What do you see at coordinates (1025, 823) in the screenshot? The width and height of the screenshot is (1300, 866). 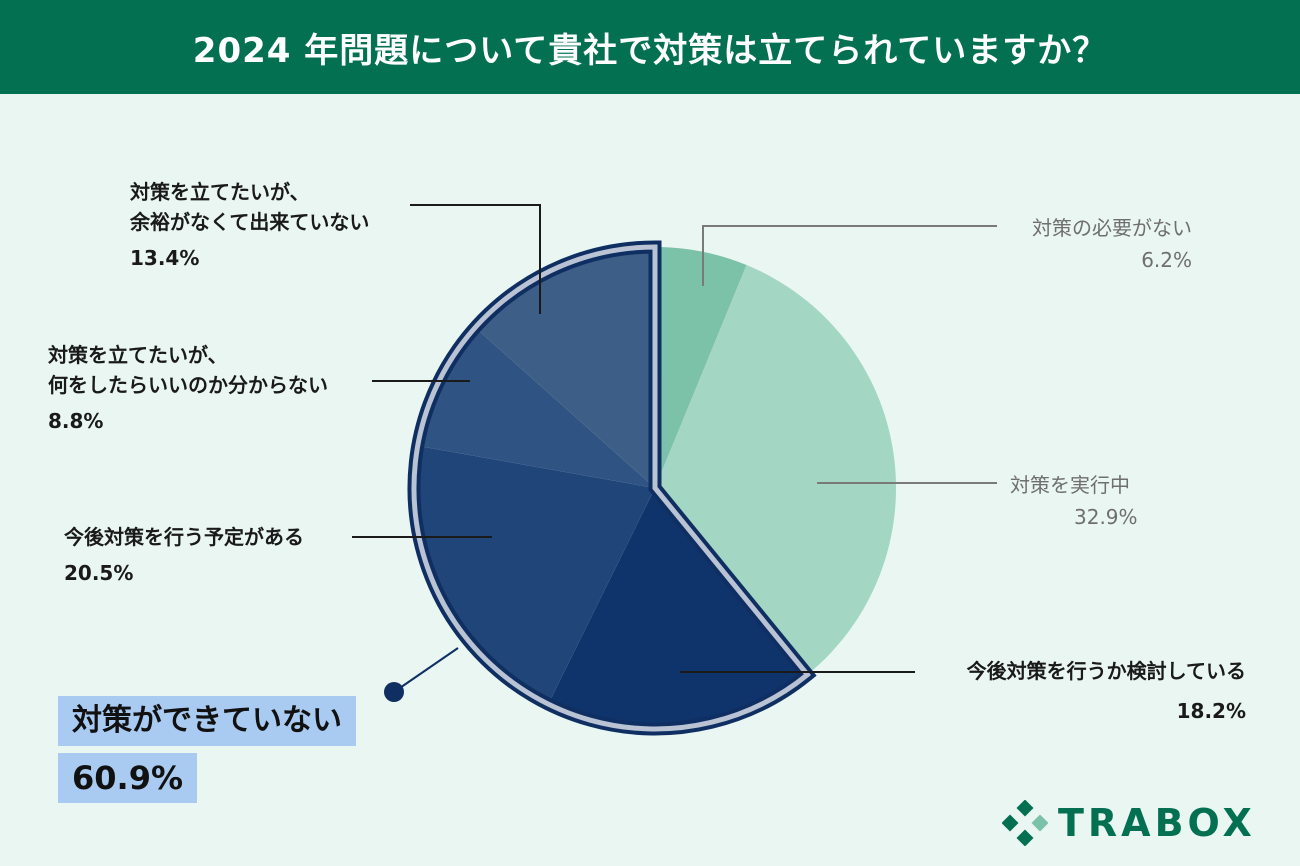 I see `diamond-mark-icon` at bounding box center [1025, 823].